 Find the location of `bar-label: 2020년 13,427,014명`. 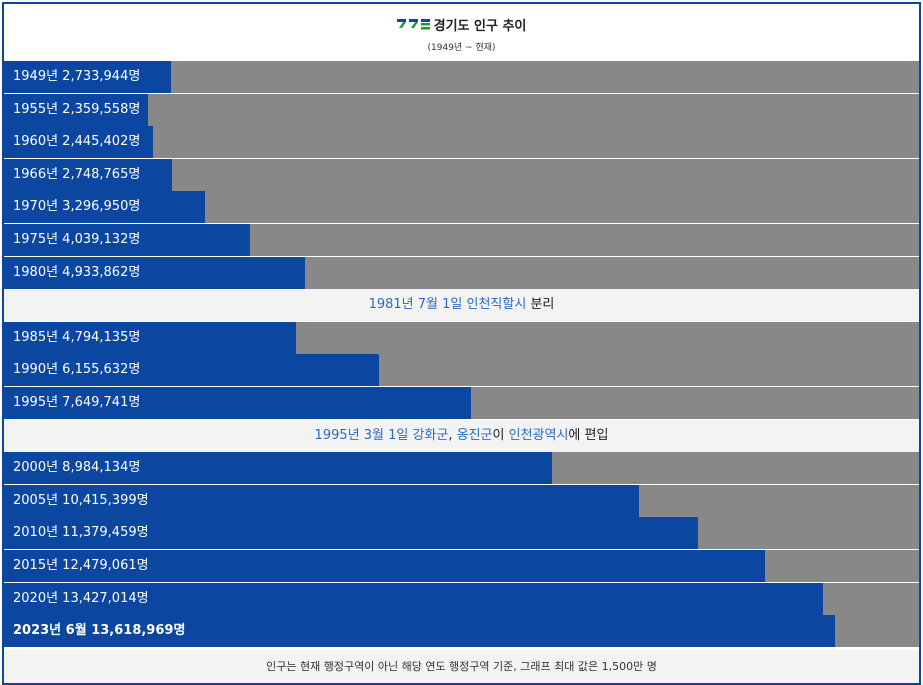

bar-label: 2020년 13,427,014명 is located at coordinates (81, 598).